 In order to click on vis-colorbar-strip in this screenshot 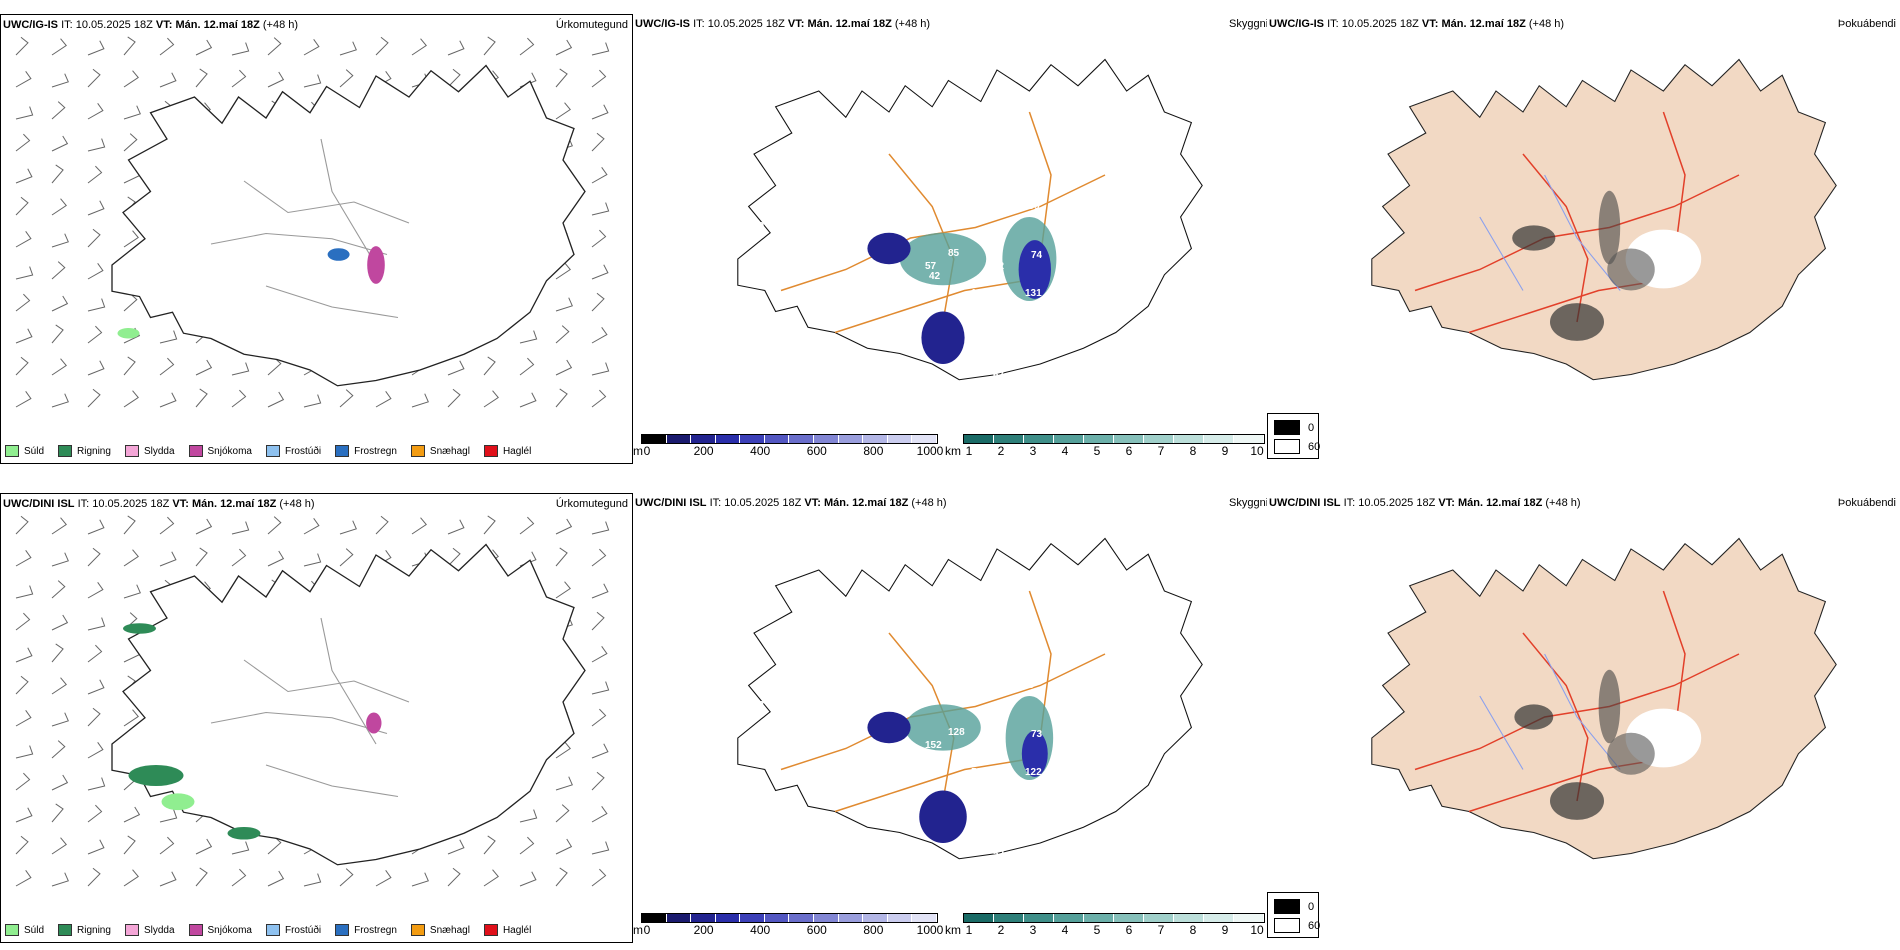, I will do `click(1114, 439)`.